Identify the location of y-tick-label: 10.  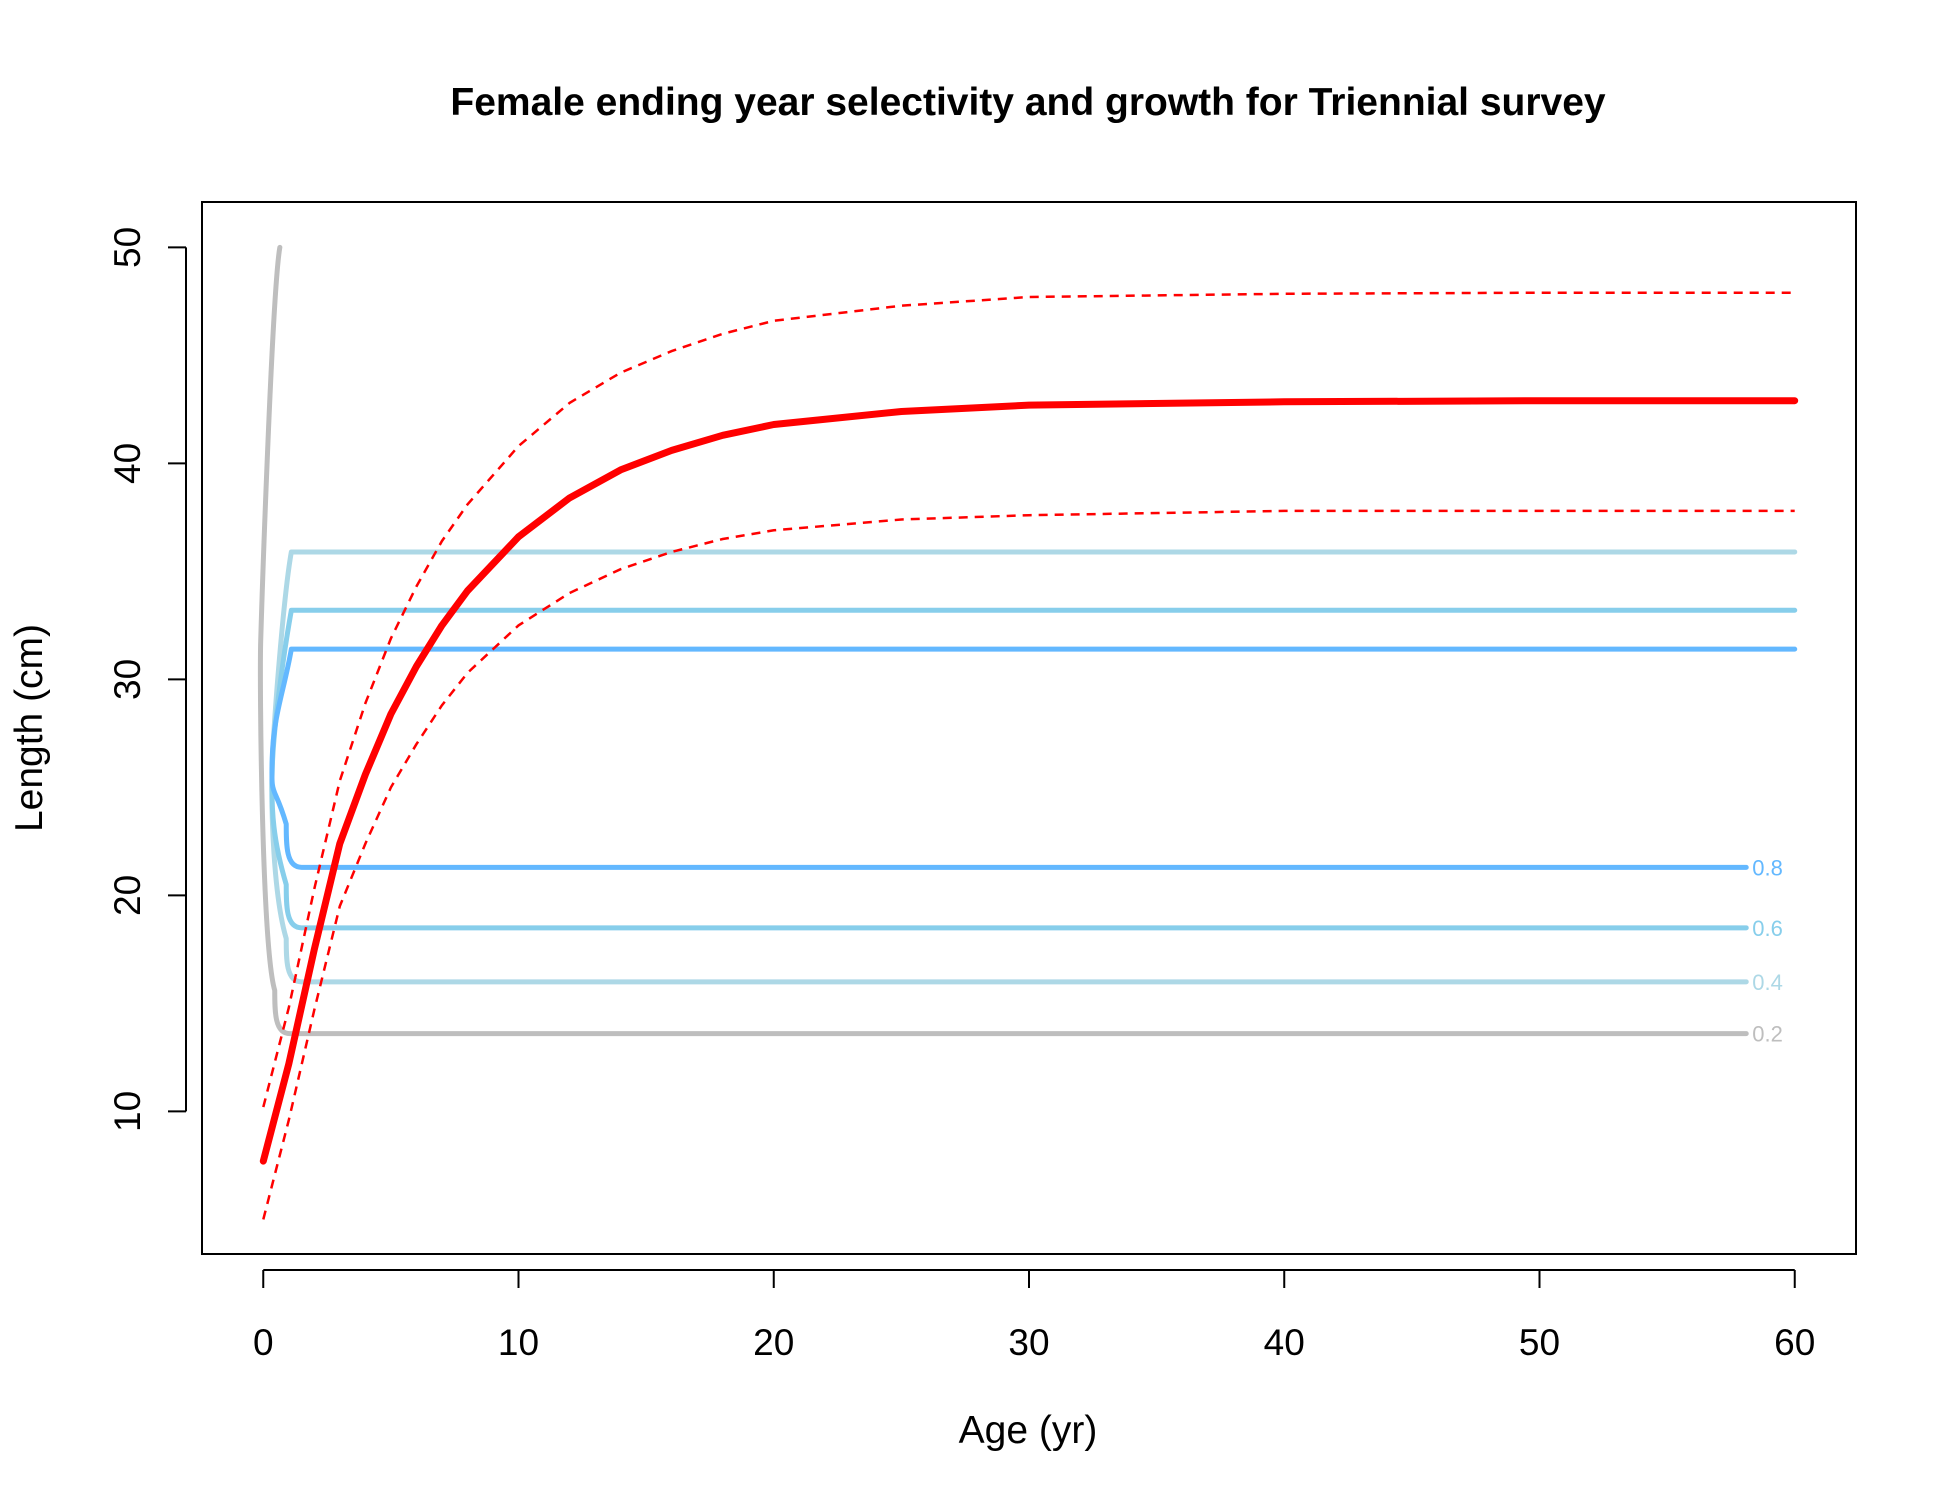
(127, 1111).